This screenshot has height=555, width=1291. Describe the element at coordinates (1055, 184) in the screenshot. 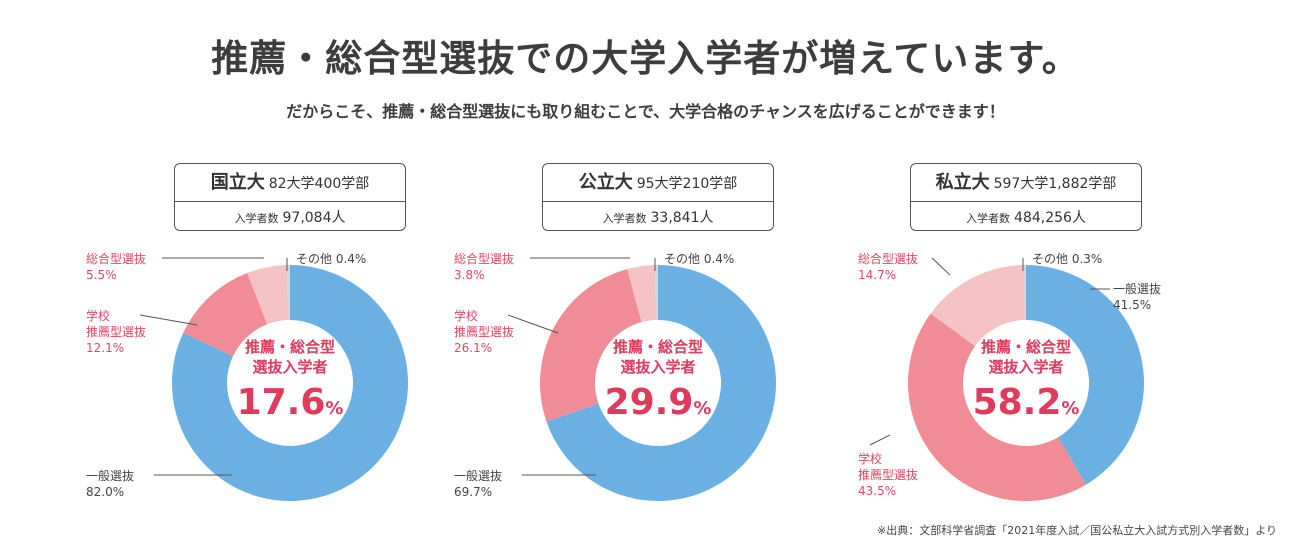

I see `university-count: 597大学1,882学部` at that location.